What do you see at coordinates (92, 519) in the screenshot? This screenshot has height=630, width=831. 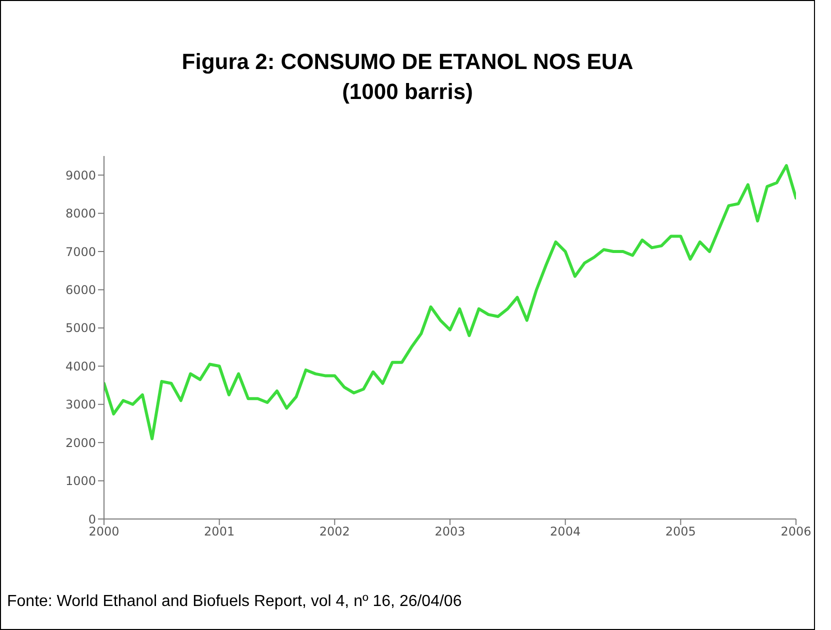 I see `y-tick-label: 0` at bounding box center [92, 519].